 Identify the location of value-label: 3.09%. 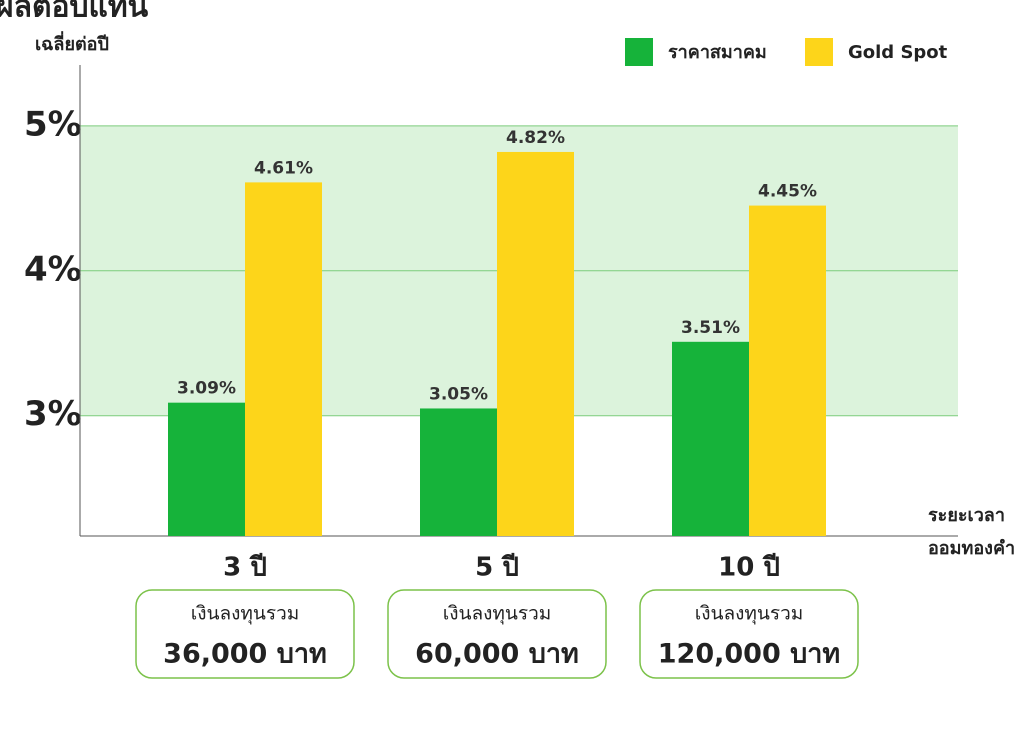
(206, 389).